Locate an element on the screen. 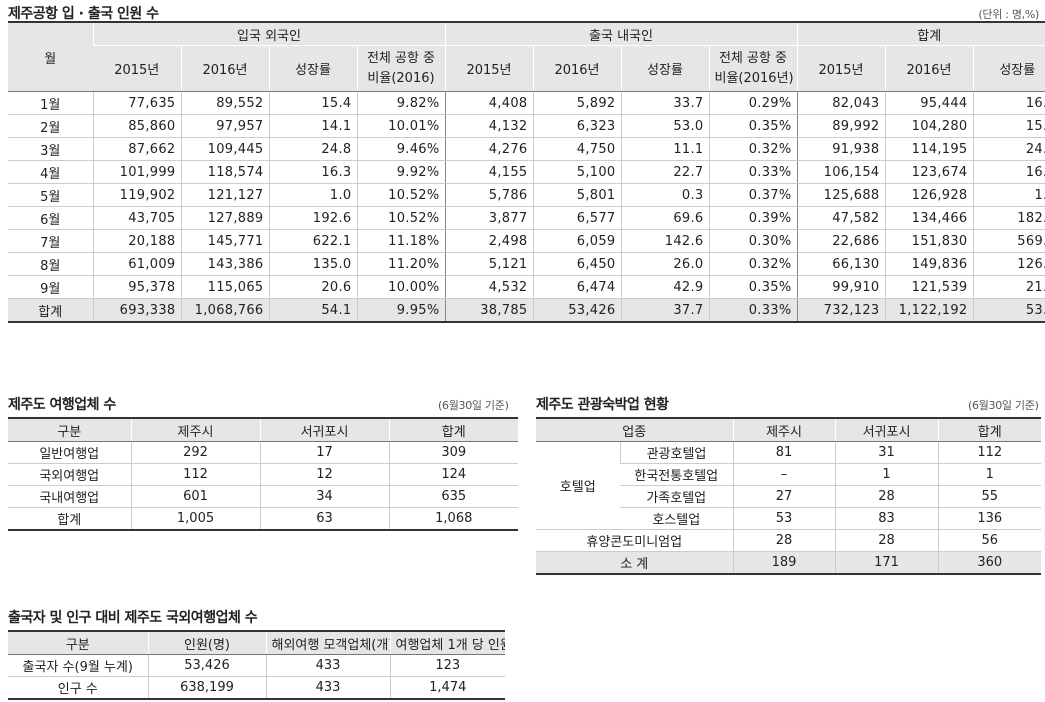 This screenshot has width=1045, height=702. travel-agency-note: (6월30일 기준) is located at coordinates (473, 405).